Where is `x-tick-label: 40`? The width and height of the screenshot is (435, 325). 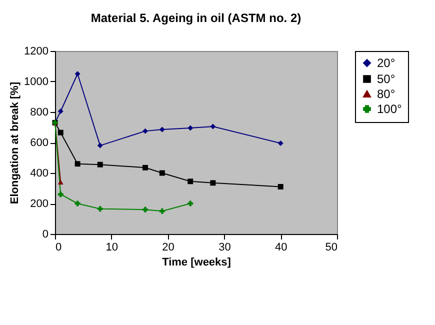 x-tick-label: 40 is located at coordinates (281, 248).